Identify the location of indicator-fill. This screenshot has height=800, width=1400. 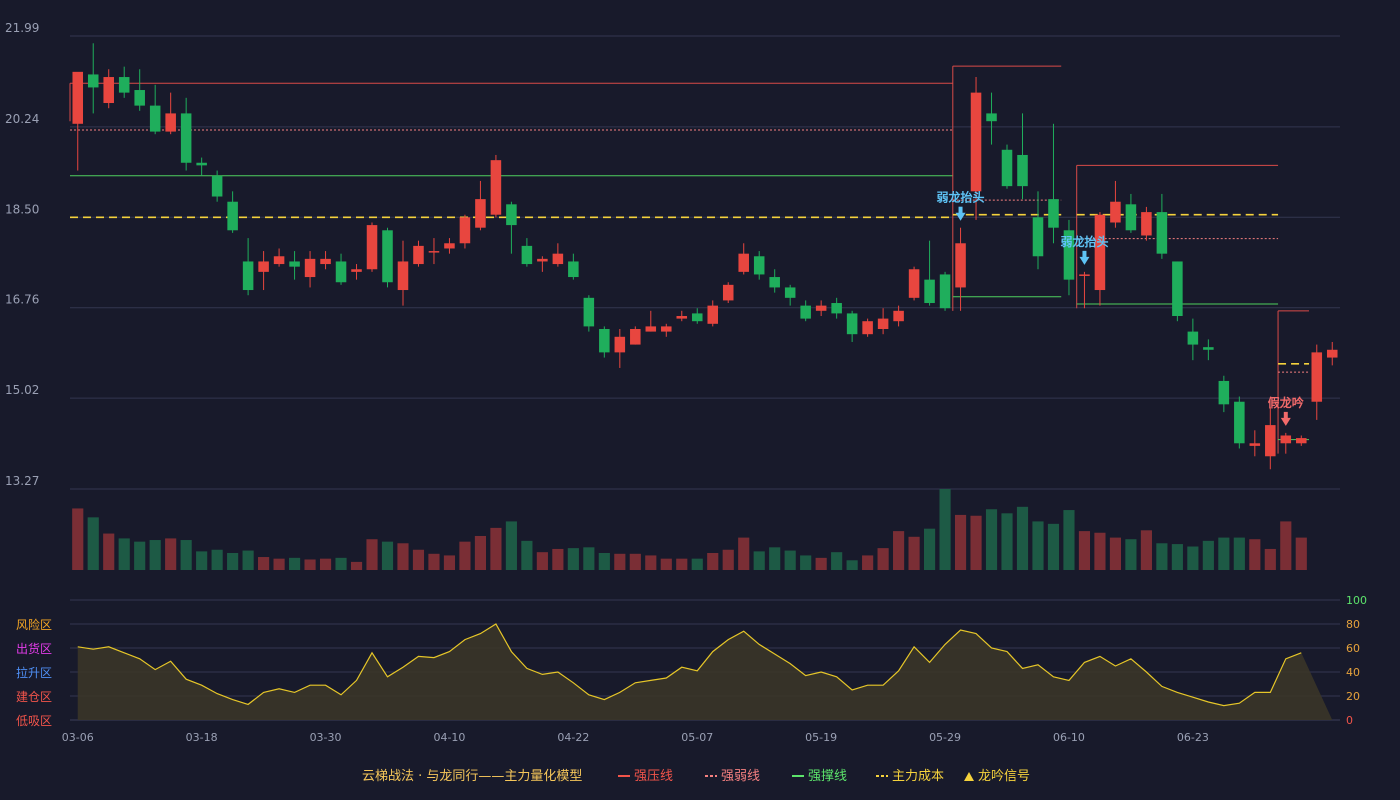
(705, 672).